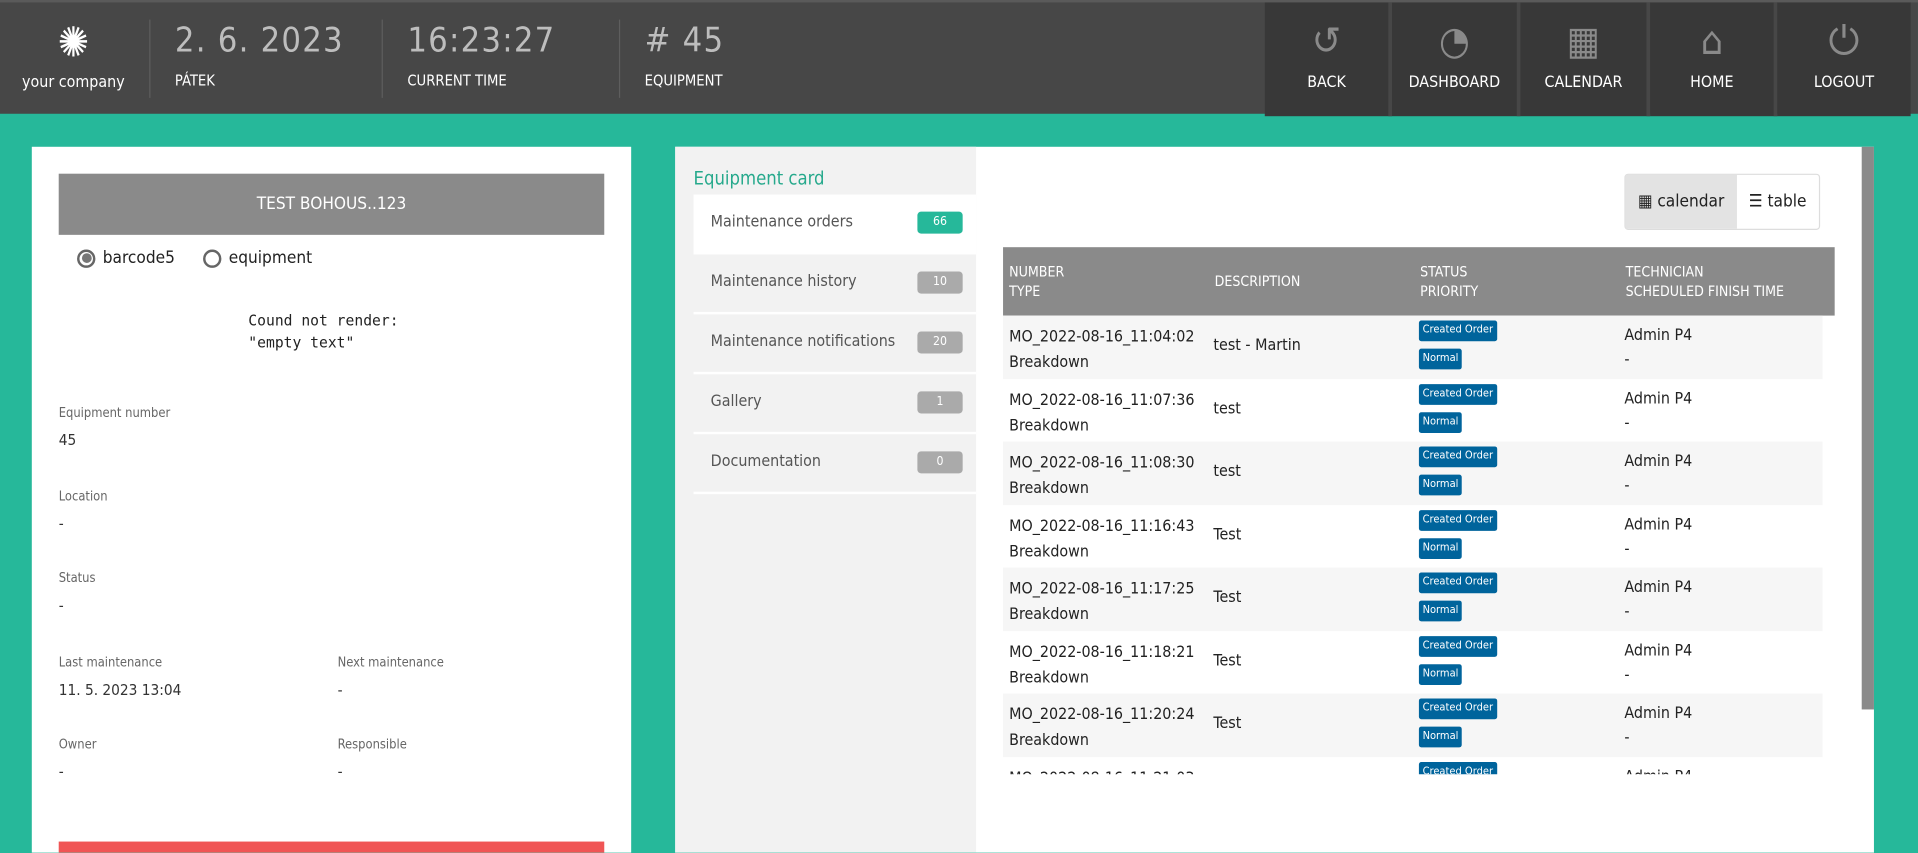 The width and height of the screenshot is (1918, 853). What do you see at coordinates (1257, 281) in the screenshot?
I see `col-description: DESCRIPTION` at bounding box center [1257, 281].